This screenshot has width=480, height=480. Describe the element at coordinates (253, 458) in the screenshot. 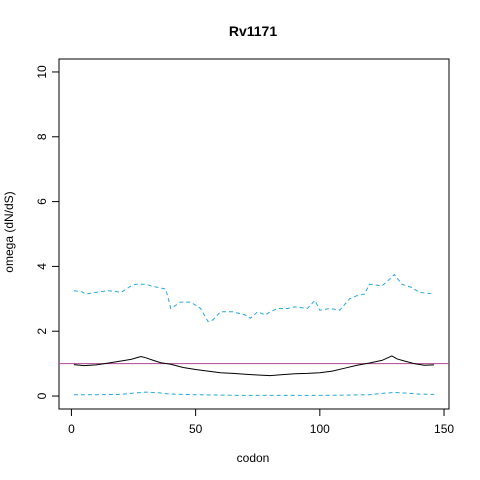

I see `x-axis-label: codon` at that location.